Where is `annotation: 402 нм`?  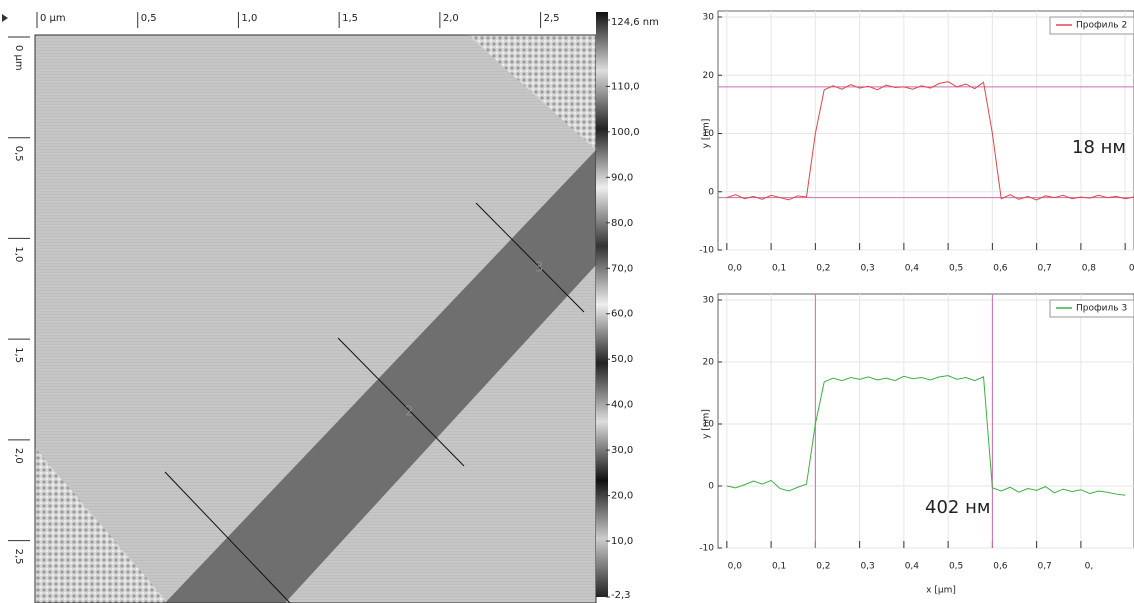
annotation: 402 нм is located at coordinates (957, 507).